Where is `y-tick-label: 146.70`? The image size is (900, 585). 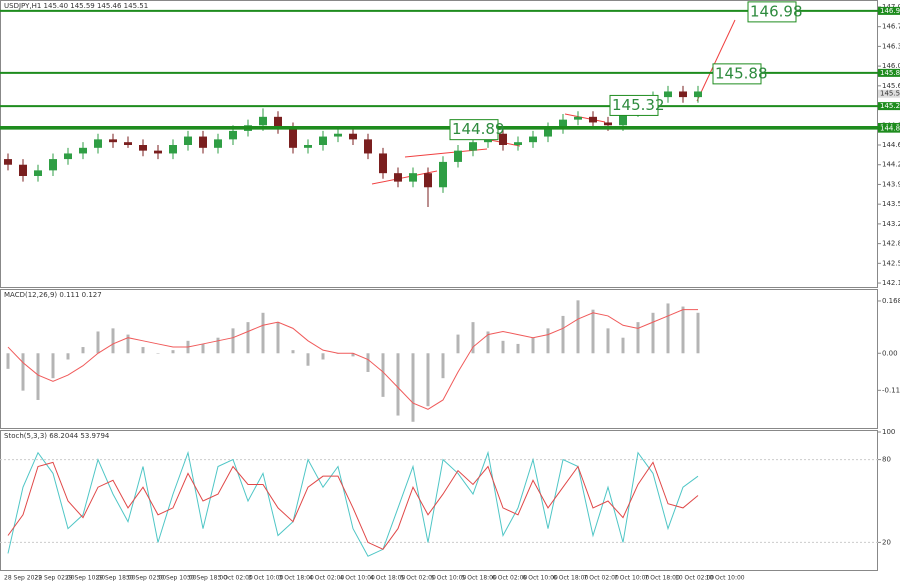 y-tick-label: 146.70 is located at coordinates (891, 27).